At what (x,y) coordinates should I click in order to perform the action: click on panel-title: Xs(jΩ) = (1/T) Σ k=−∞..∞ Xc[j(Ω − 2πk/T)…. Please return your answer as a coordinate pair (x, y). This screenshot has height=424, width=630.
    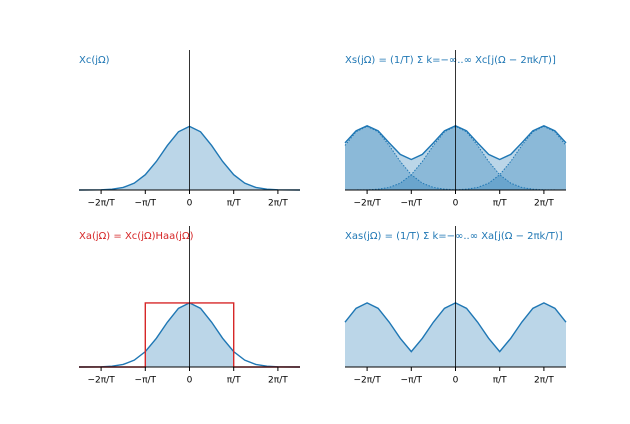
    Looking at the image, I should click on (450, 60).